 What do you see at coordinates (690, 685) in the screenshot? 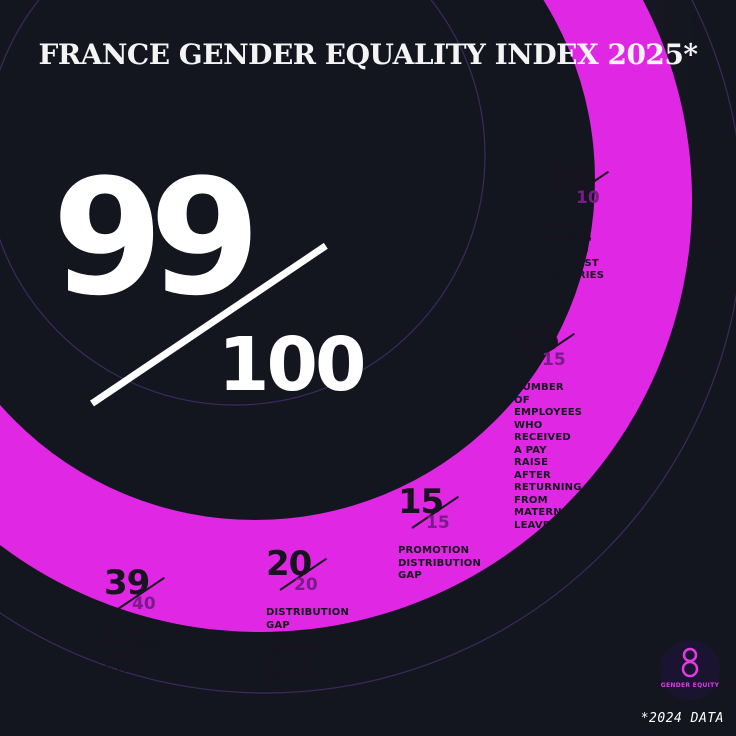
I see `logo-text: GENDER EQUITY` at bounding box center [690, 685].